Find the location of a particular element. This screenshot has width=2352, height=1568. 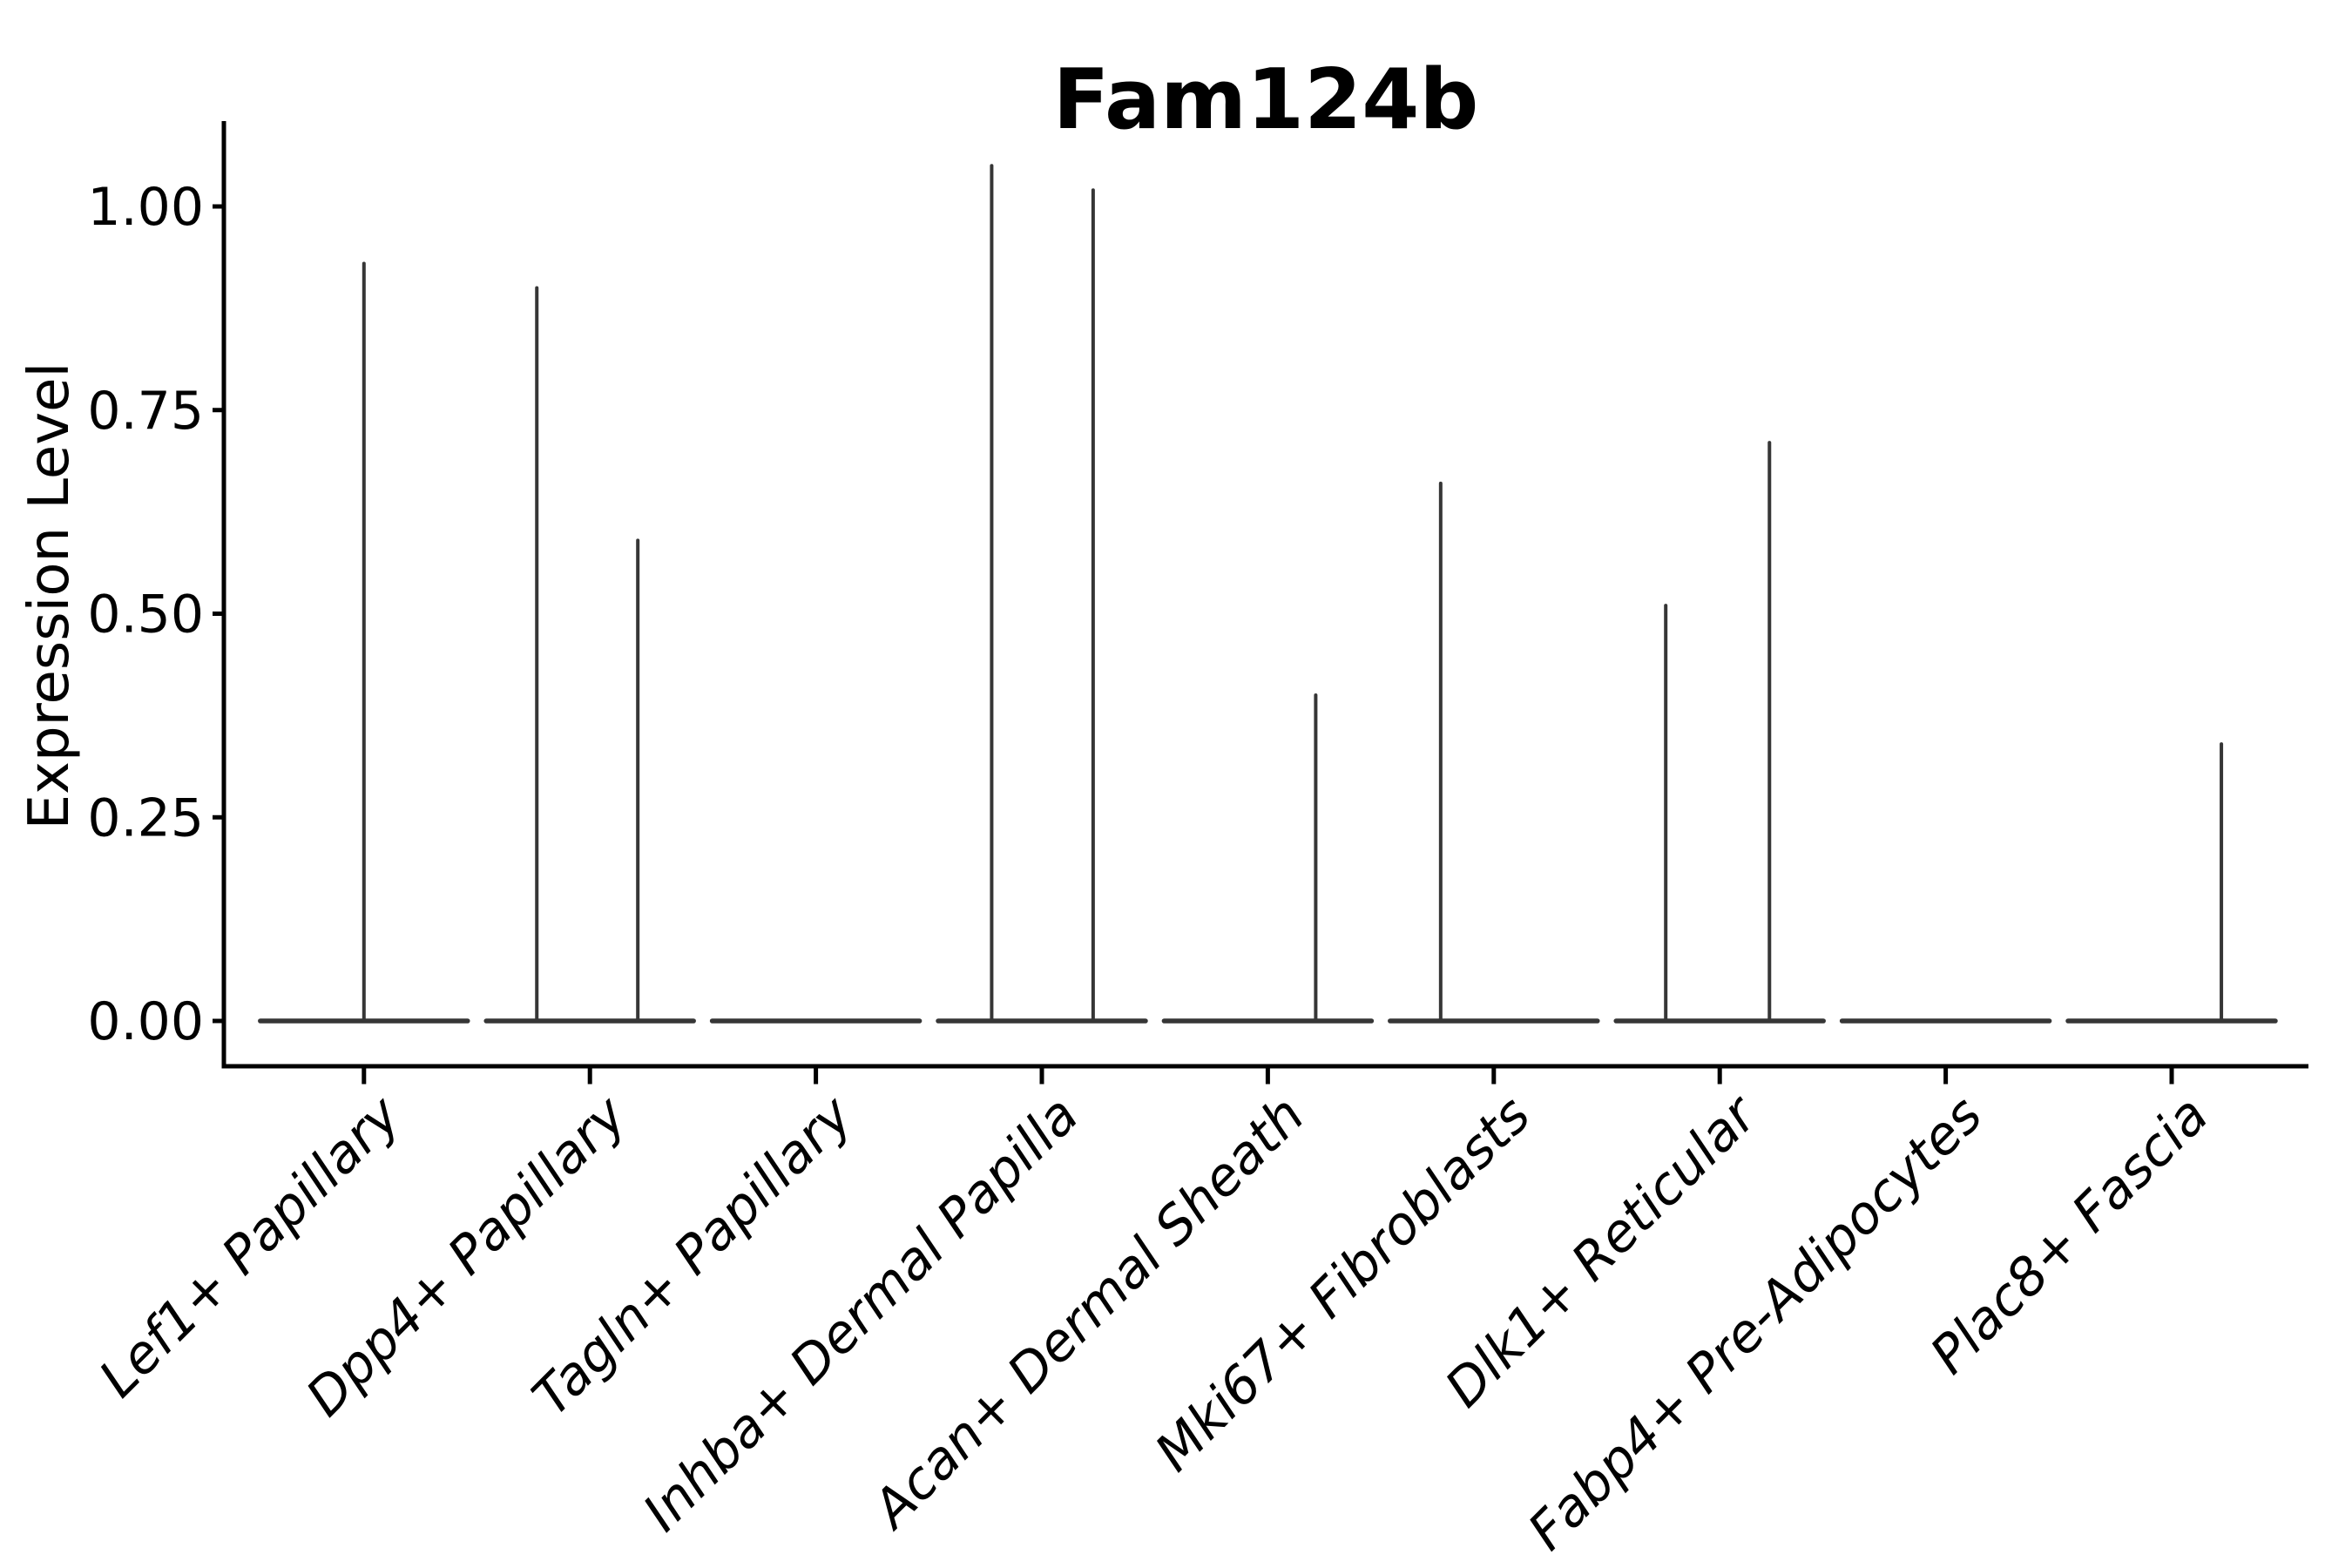

y-tick-label: 1.00 is located at coordinates (145, 207).